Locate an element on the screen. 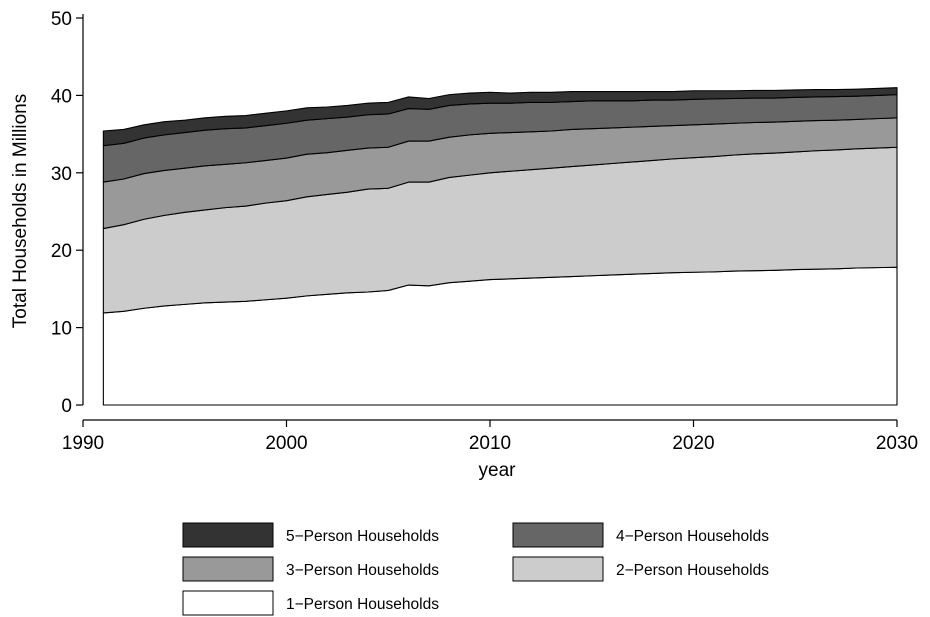  y-tick-label: 30 is located at coordinates (61, 174).